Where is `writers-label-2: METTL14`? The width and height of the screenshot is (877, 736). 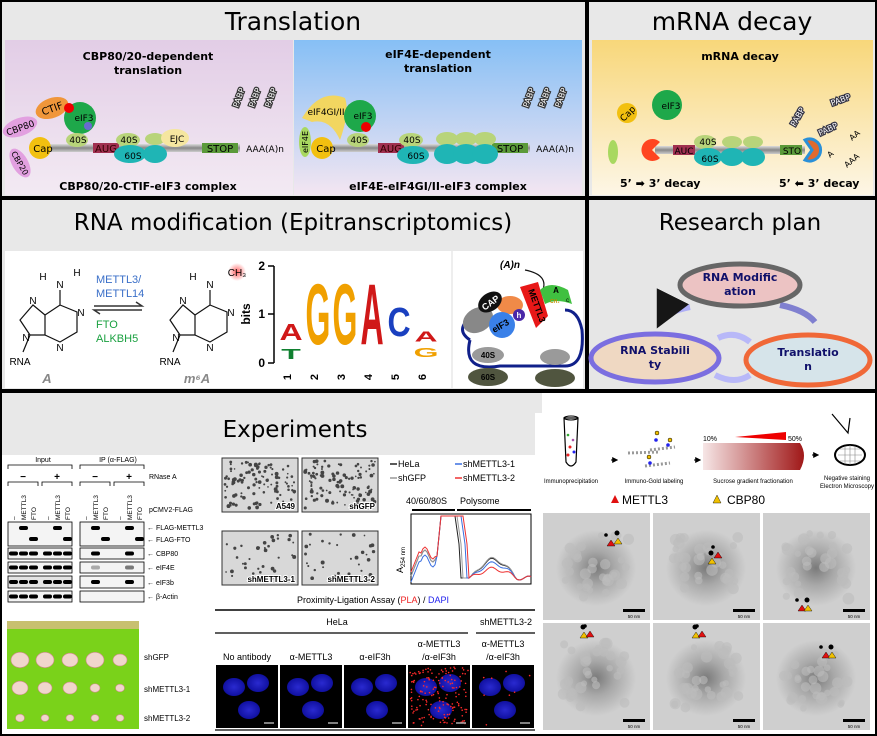 writers-label-2: METTL14 is located at coordinates (120, 294).